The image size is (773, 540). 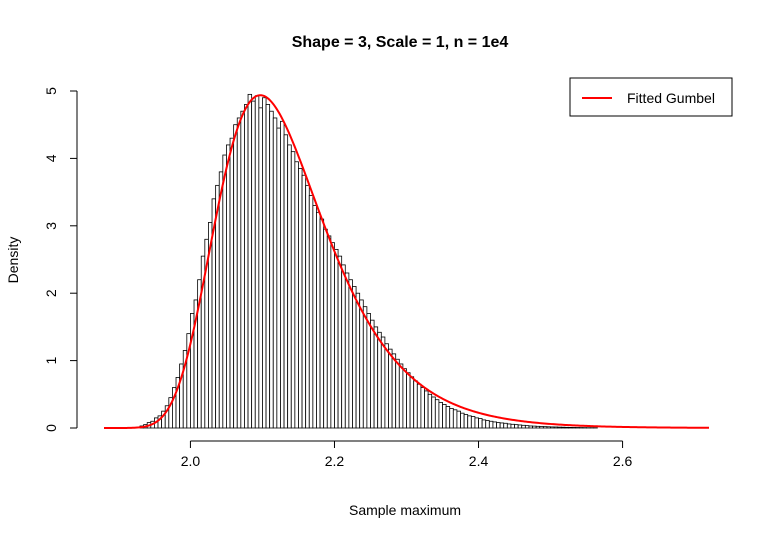 What do you see at coordinates (407, 454) in the screenshot?
I see `x-axis: 2.0 2.2 2.4 2.6` at bounding box center [407, 454].